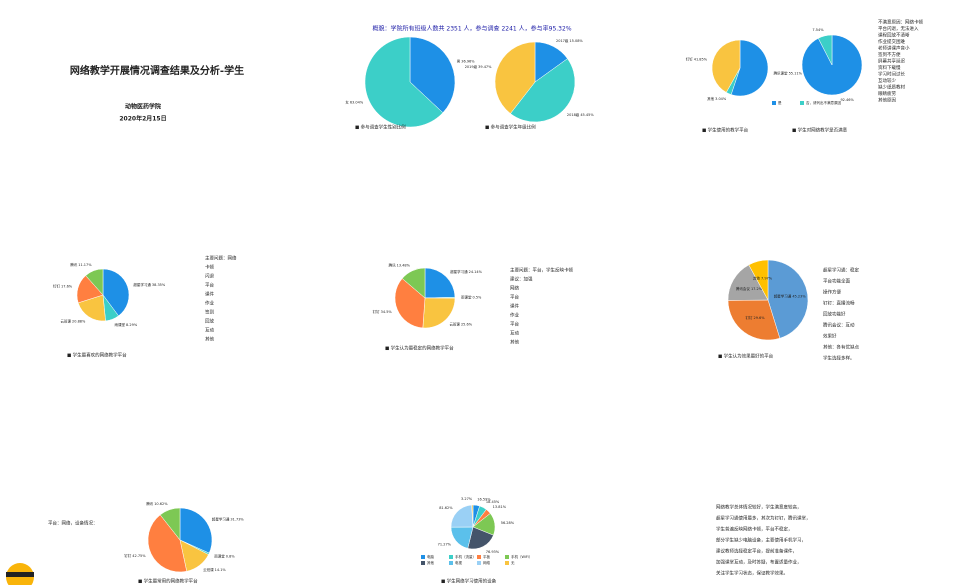 The height and width of the screenshot is (585, 955). I want to click on chart-caption: ■ 学生认为效果最好的平台, so click(746, 356).